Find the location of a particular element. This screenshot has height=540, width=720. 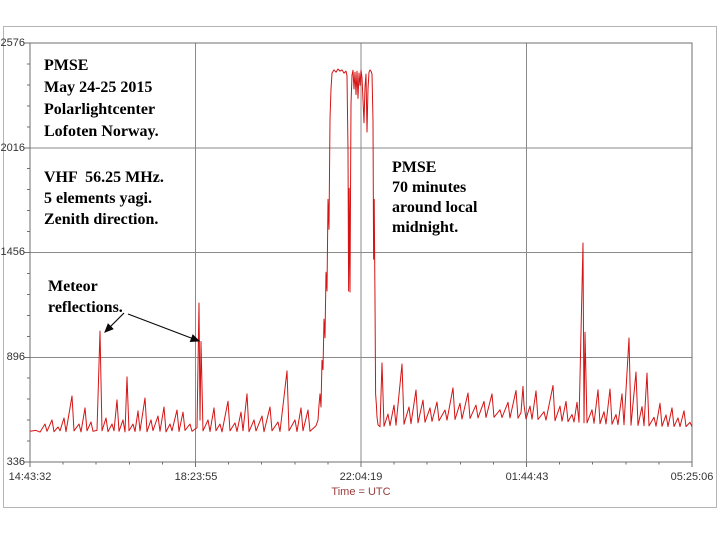

meteor-annotation-arrows is located at coordinates (152, 327).